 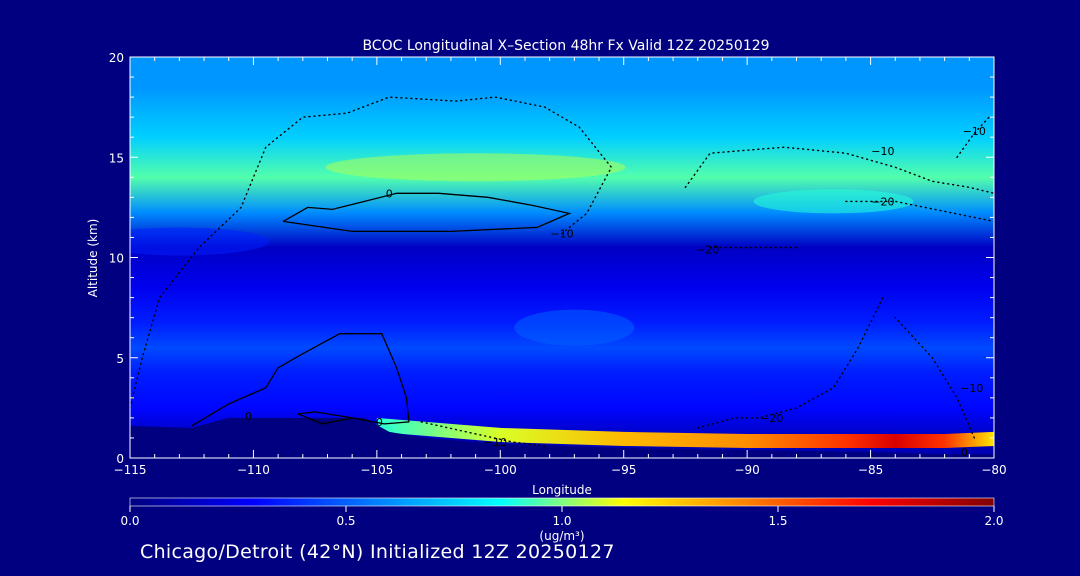 I want to click on x-tick-label: −90, so click(x=746, y=470).